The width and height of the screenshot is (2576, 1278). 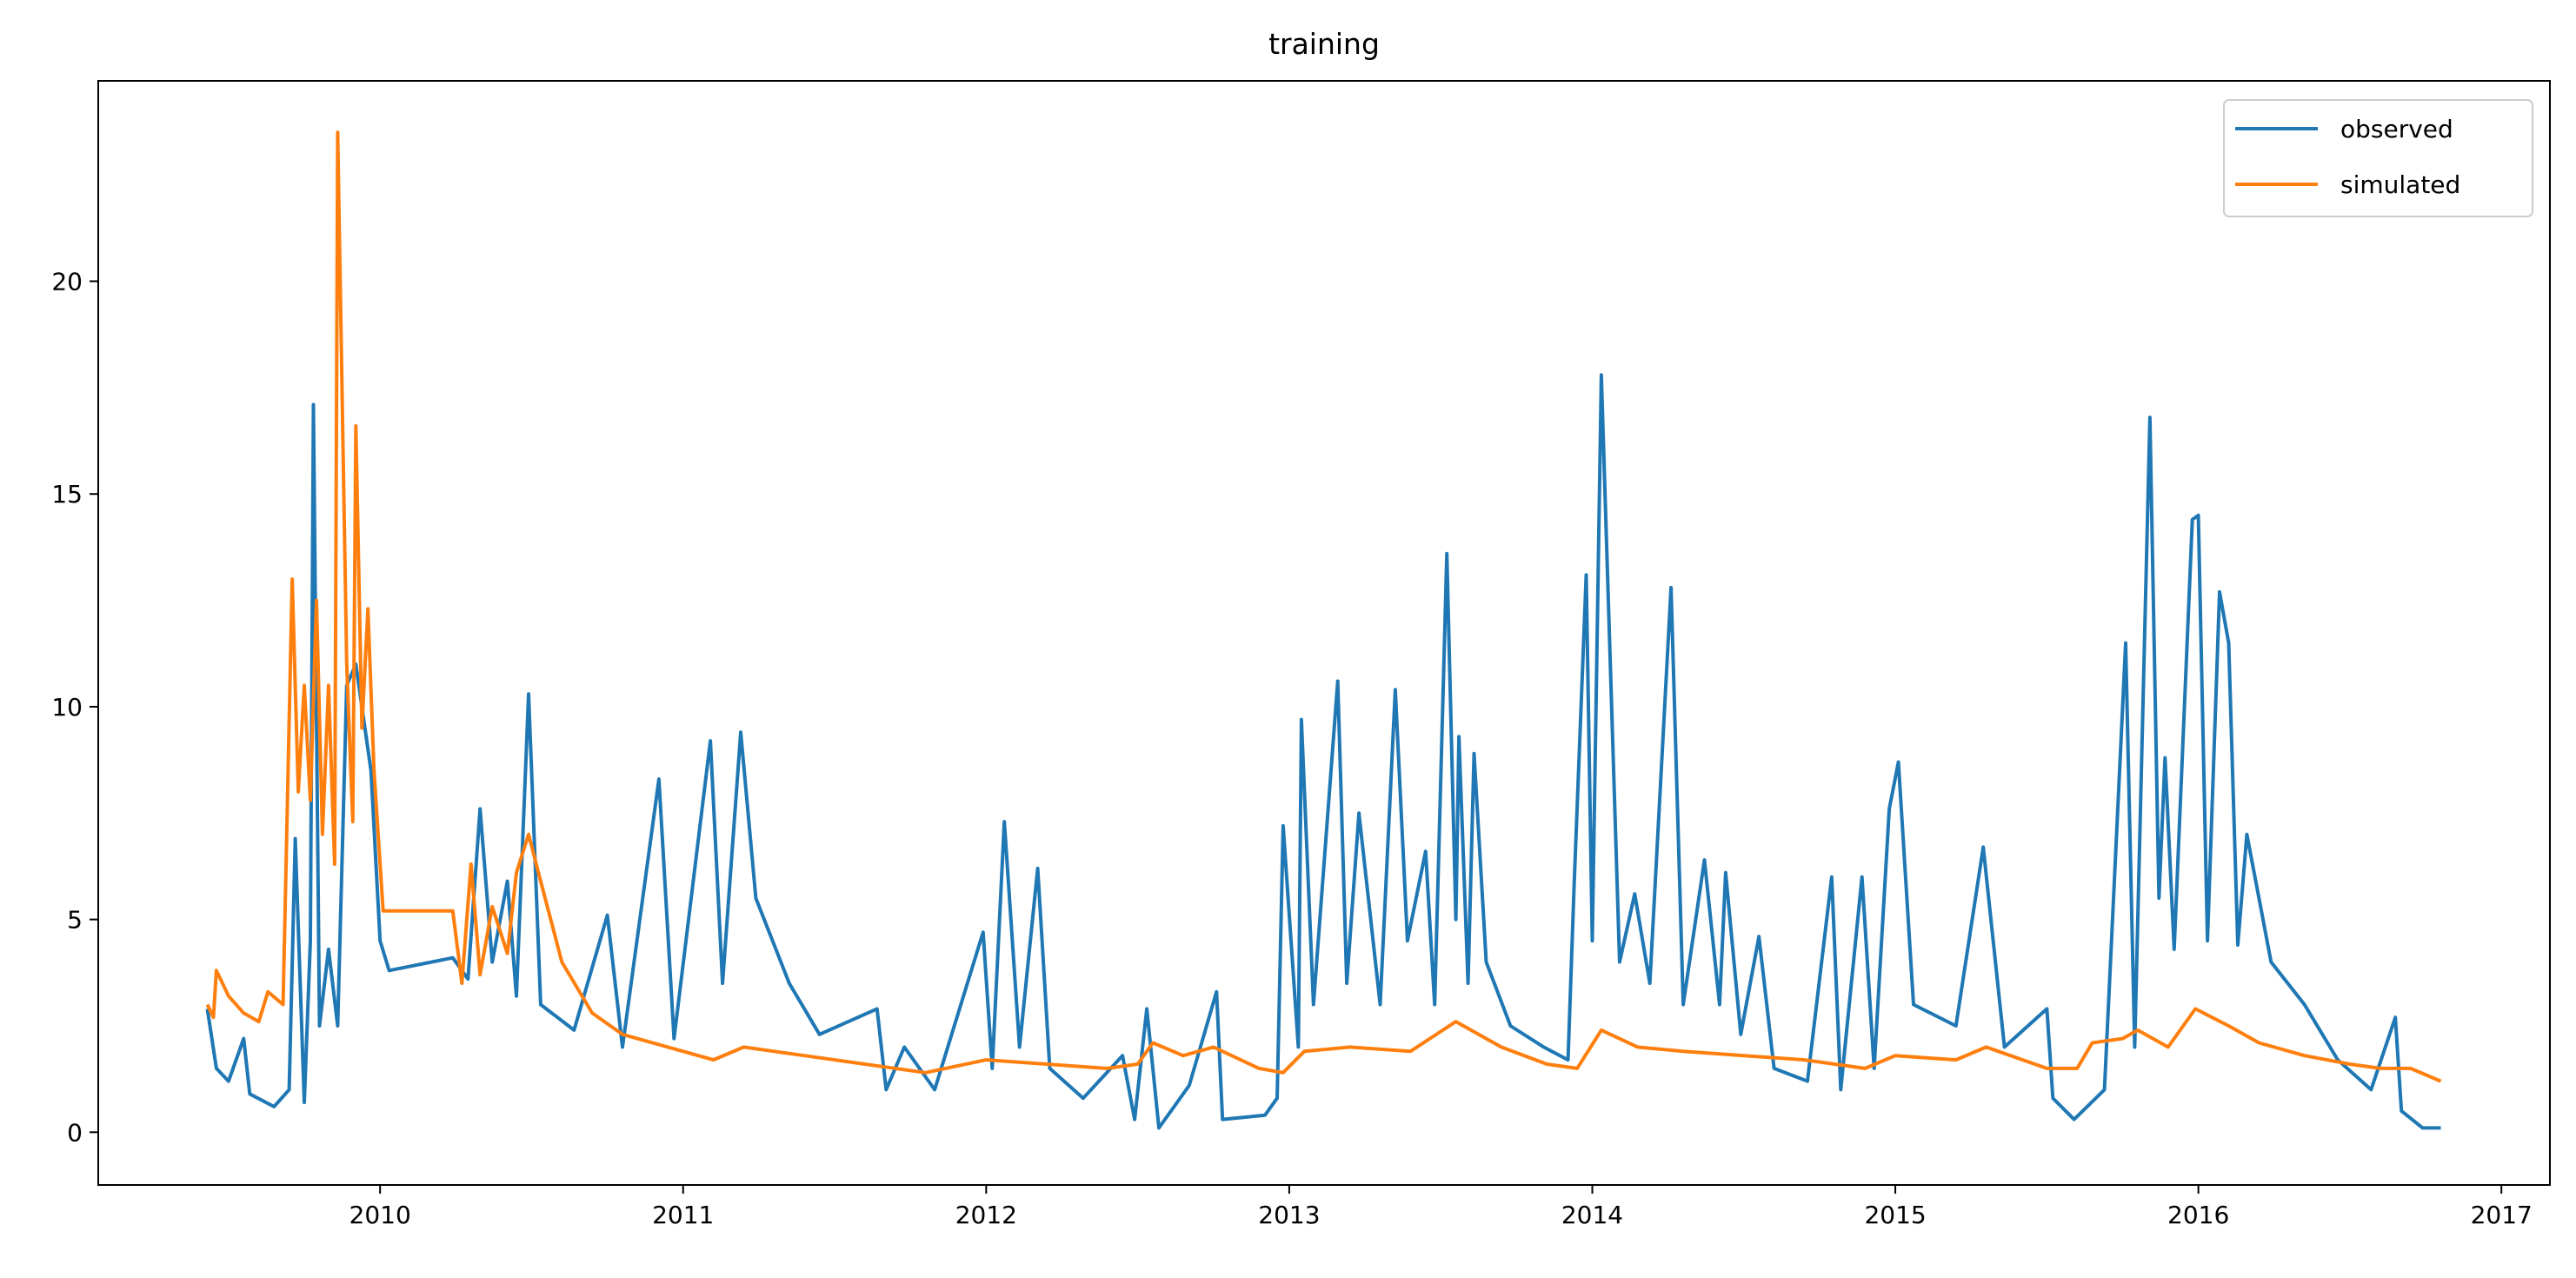 What do you see at coordinates (1895, 1215) in the screenshot?
I see `x-tick-label: 2015` at bounding box center [1895, 1215].